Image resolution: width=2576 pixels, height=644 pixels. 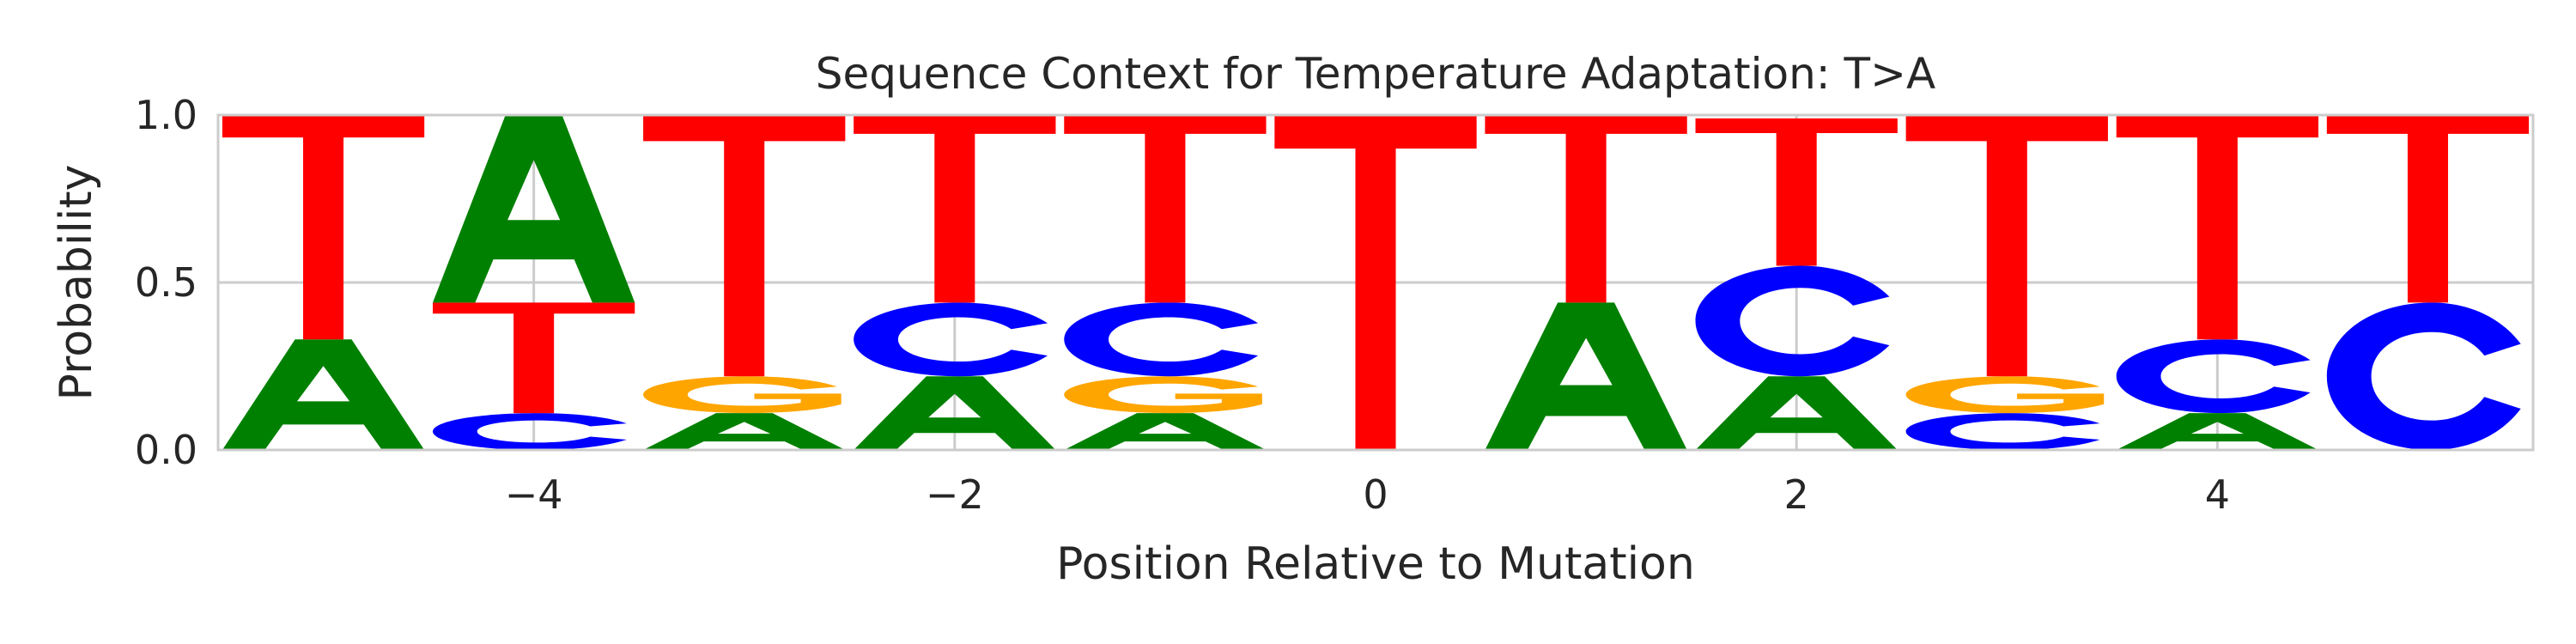 I want to click on y-axis-label: Probability, so click(x=77, y=283).